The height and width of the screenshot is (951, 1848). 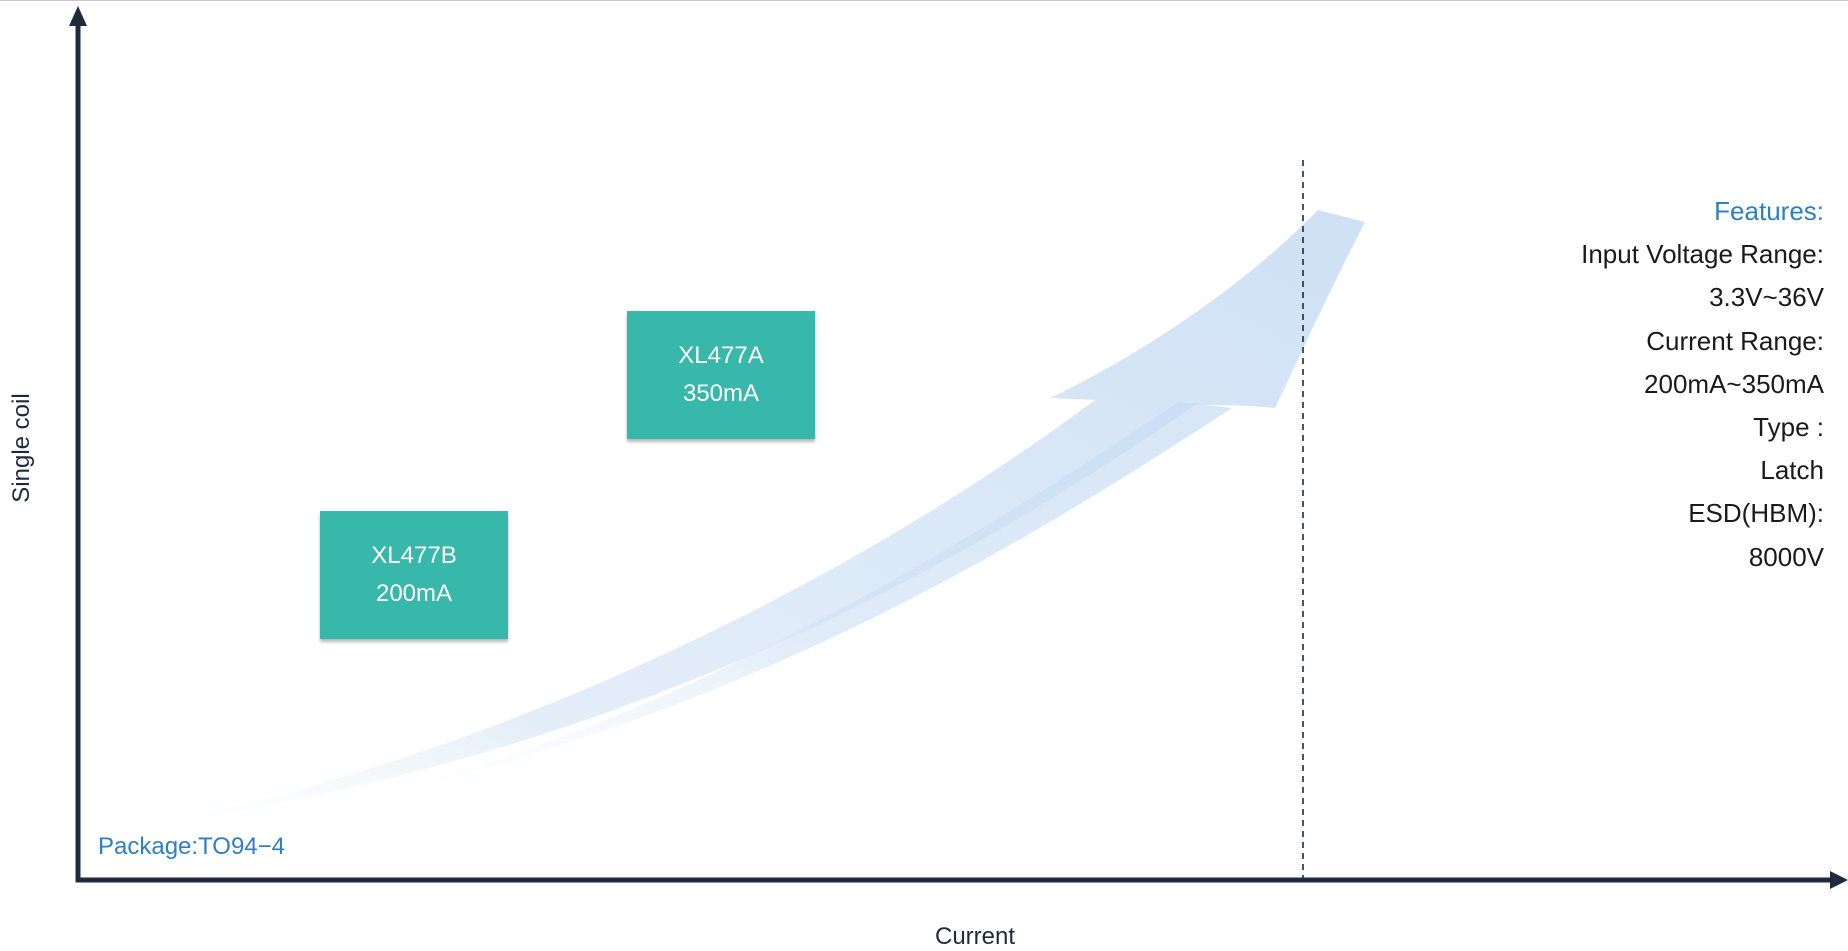 I want to click on top-border, so click(x=924, y=0).